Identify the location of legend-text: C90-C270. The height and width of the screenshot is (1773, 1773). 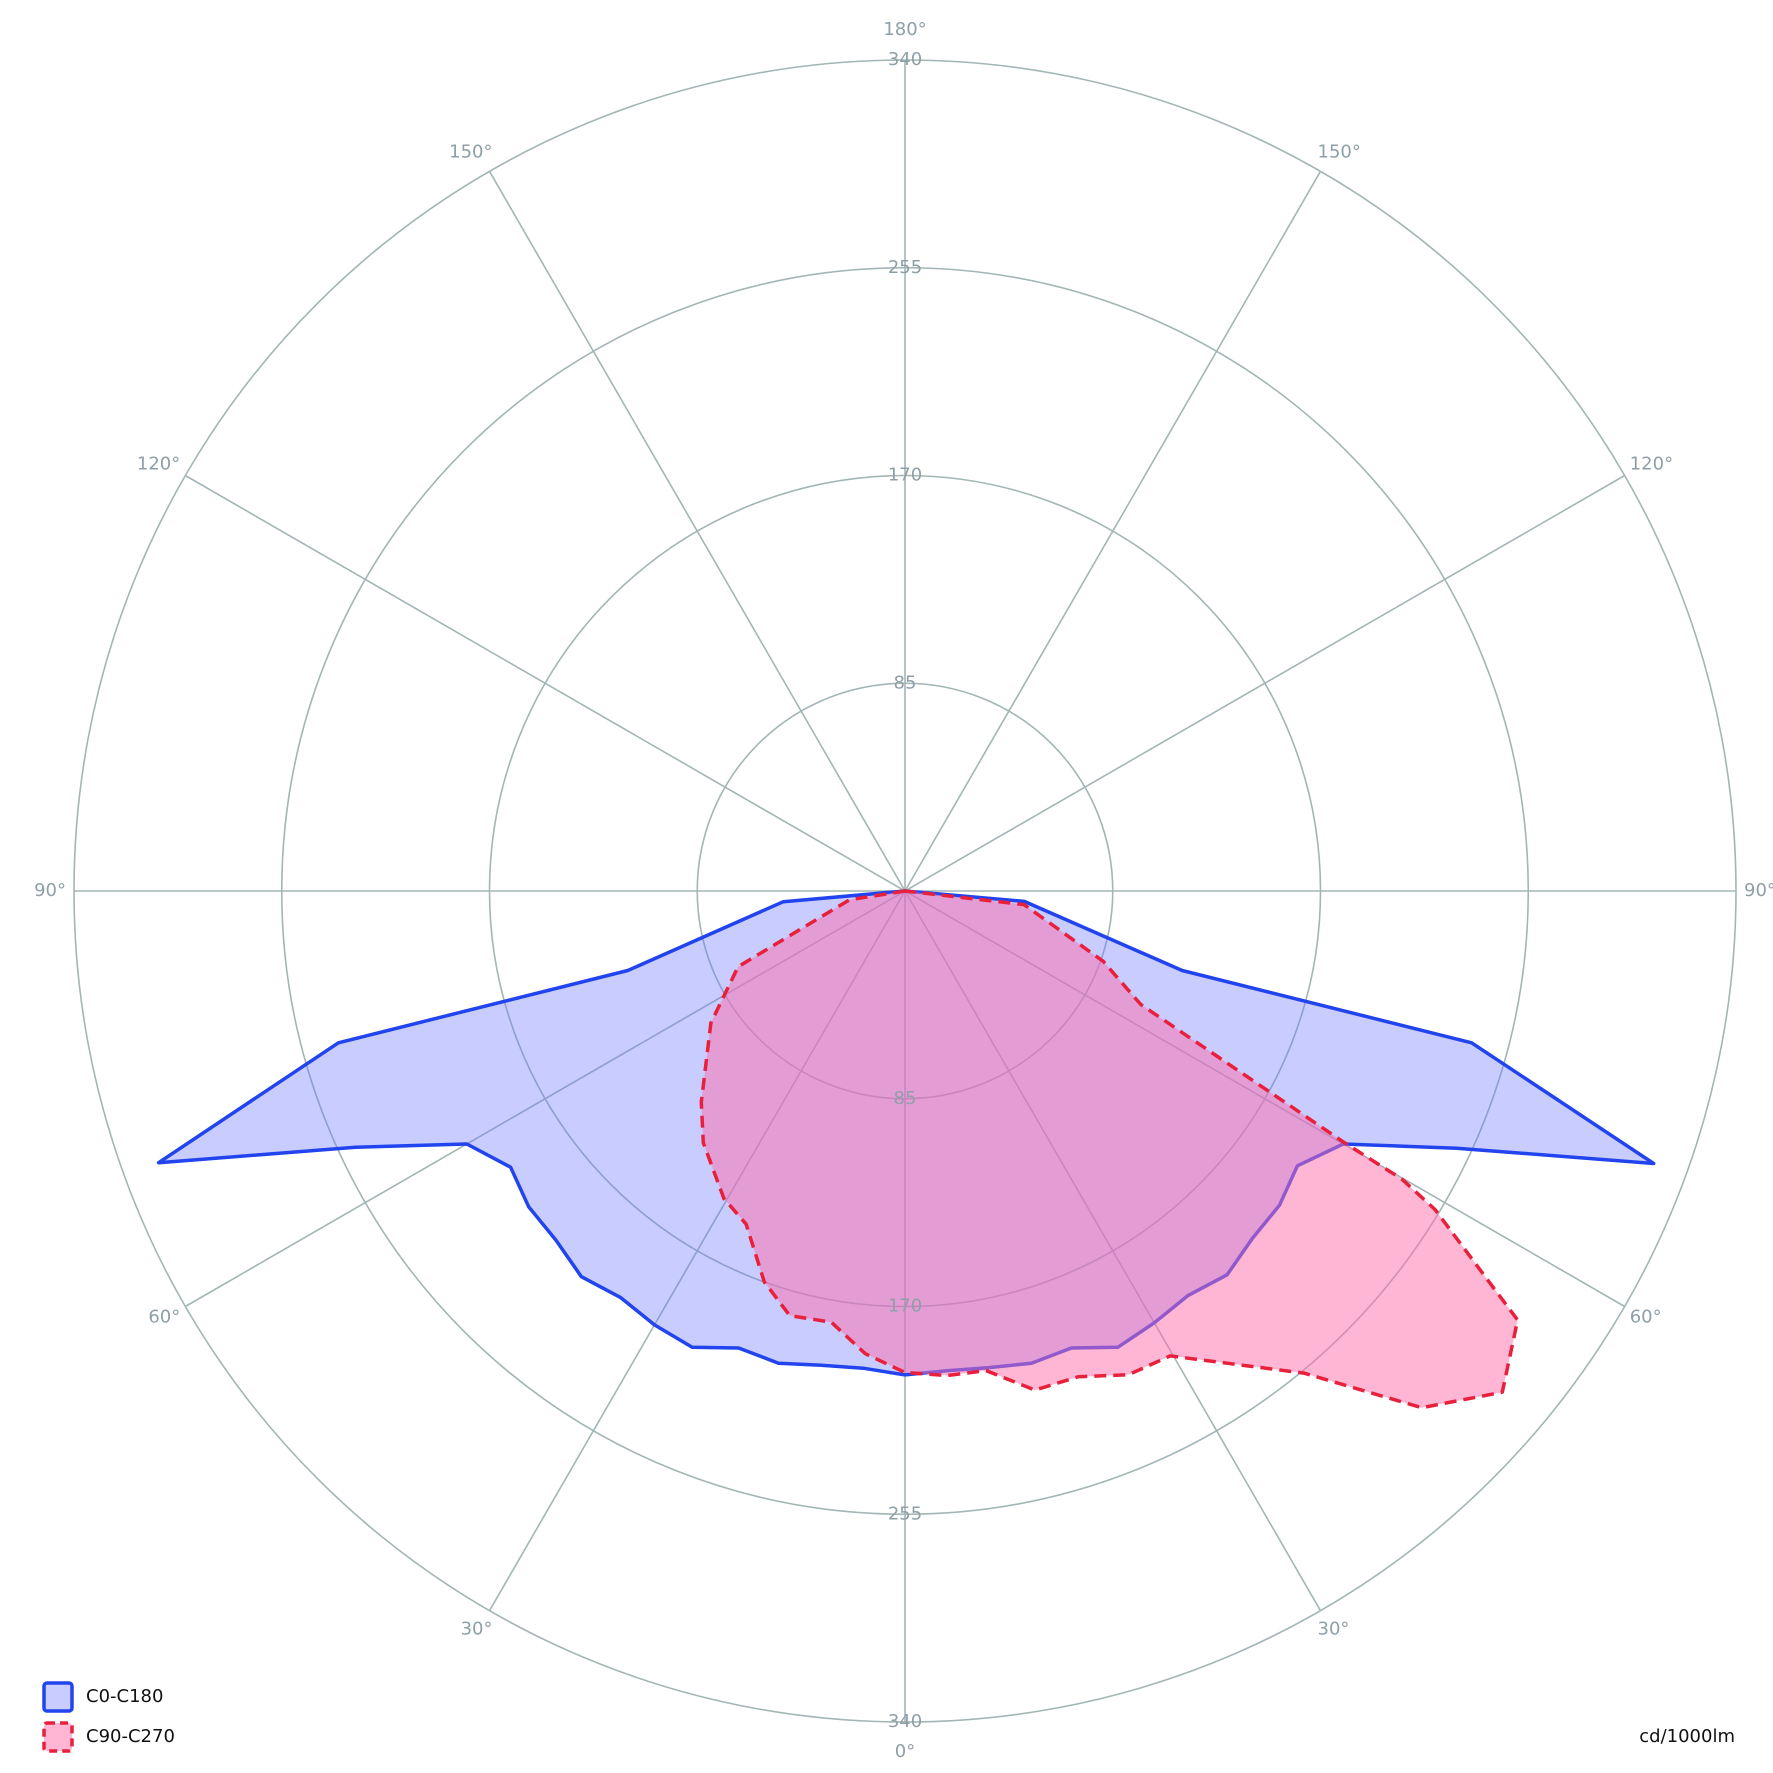
(130, 1736).